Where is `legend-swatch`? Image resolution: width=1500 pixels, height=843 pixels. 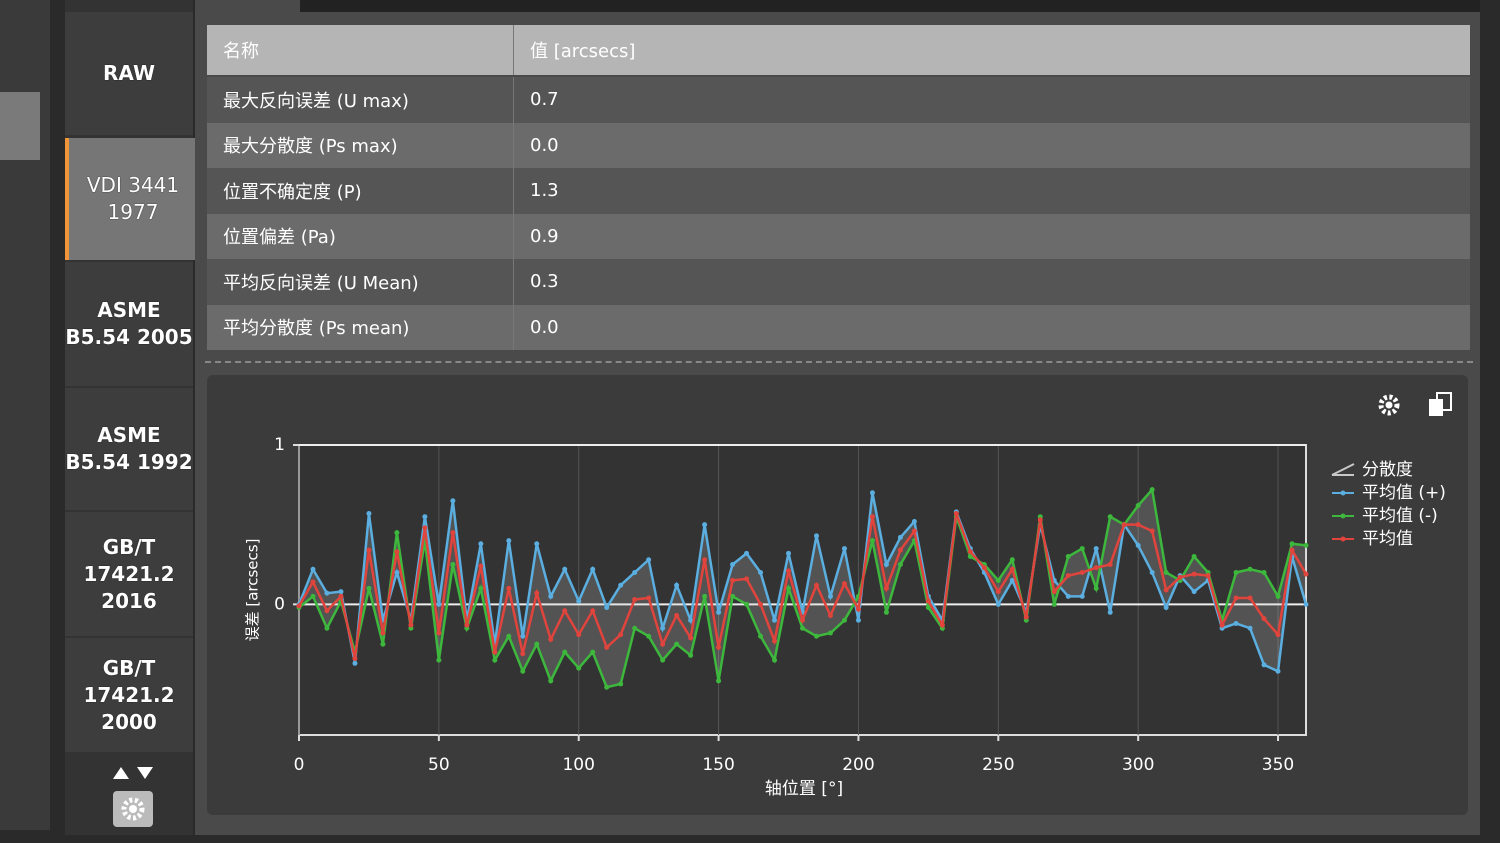 legend-swatch is located at coordinates (1343, 469).